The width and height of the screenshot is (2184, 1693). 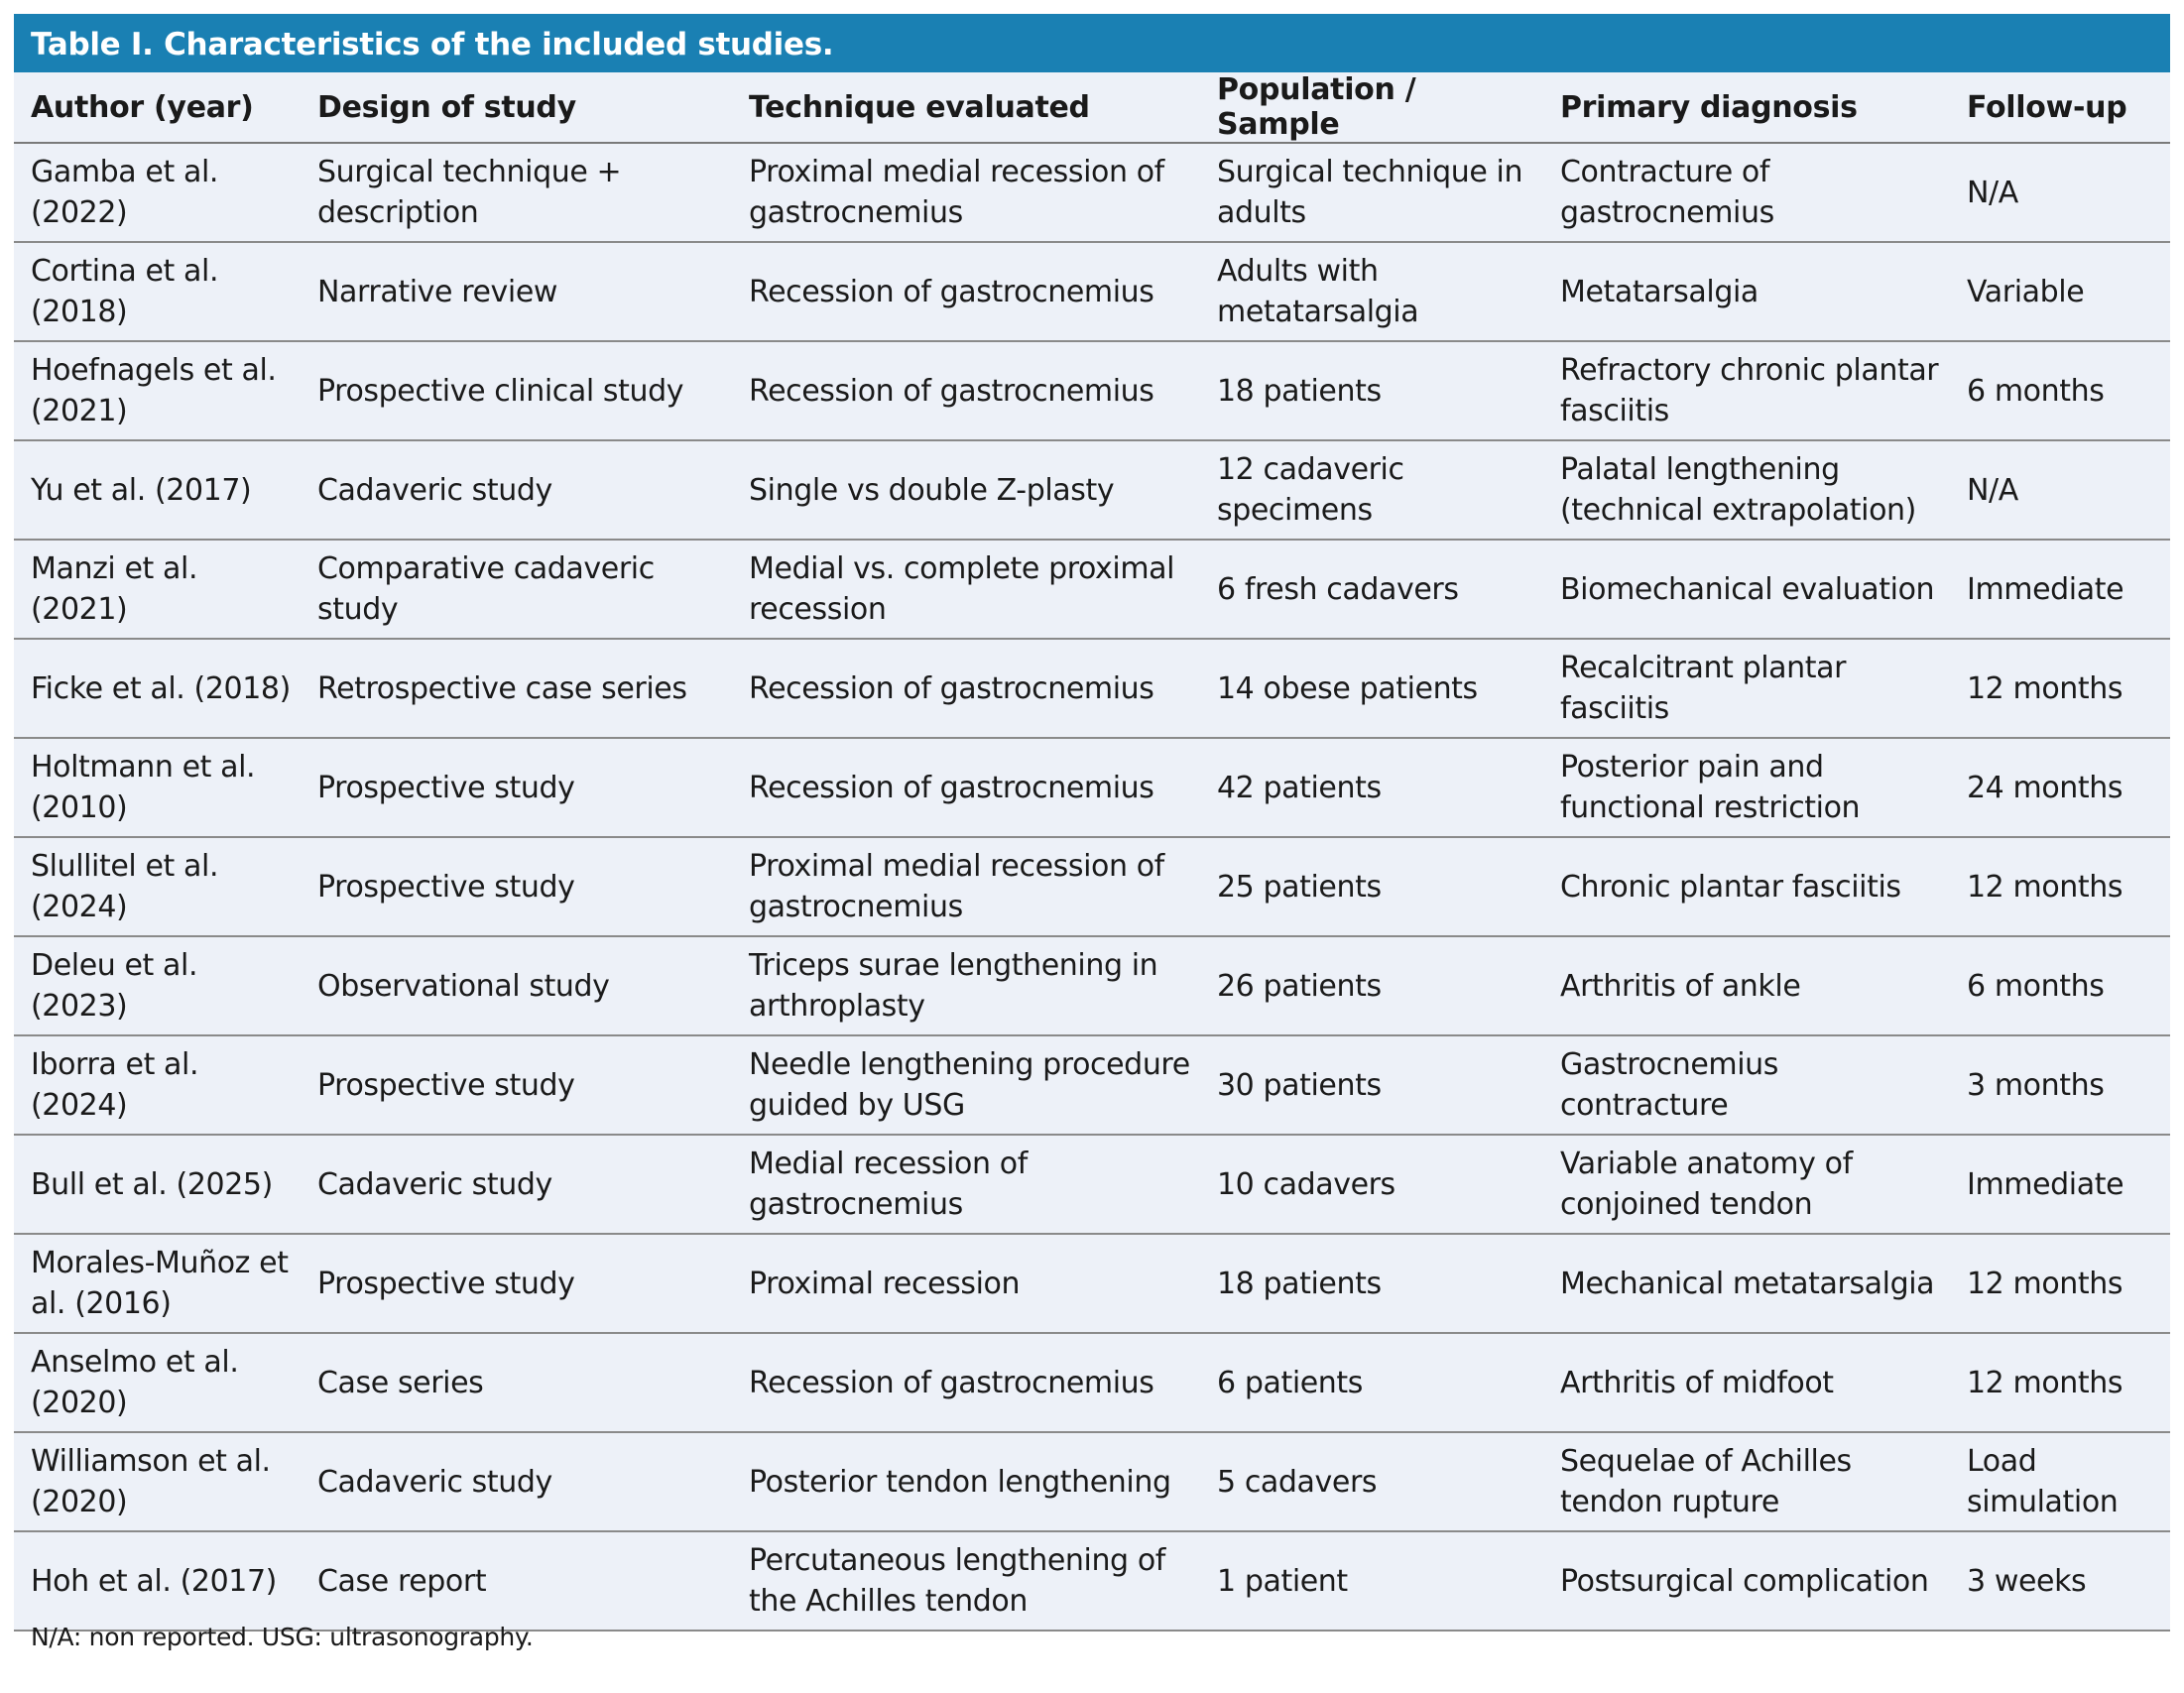 I want to click on table-cell: Biomechanical evaluation, so click(x=1746, y=590).